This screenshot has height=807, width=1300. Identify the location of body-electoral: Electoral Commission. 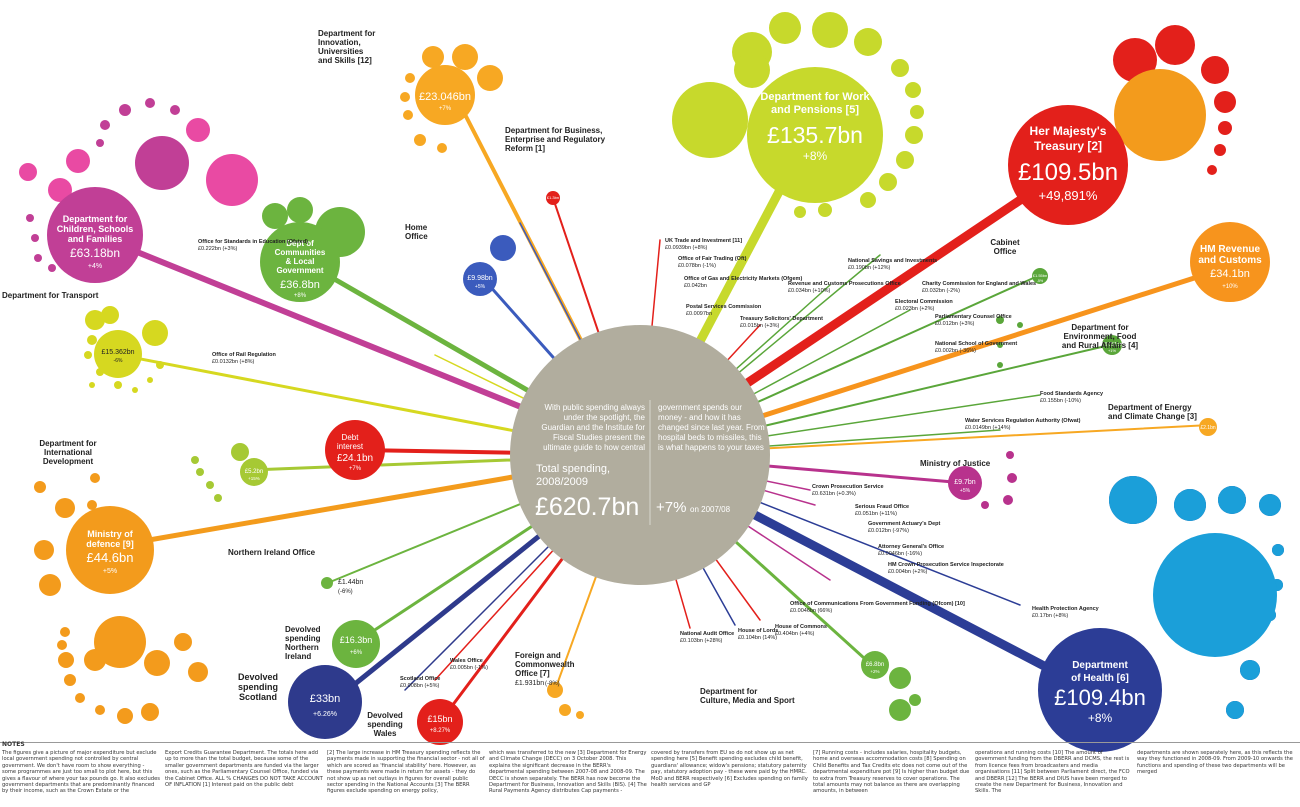
(924, 302).